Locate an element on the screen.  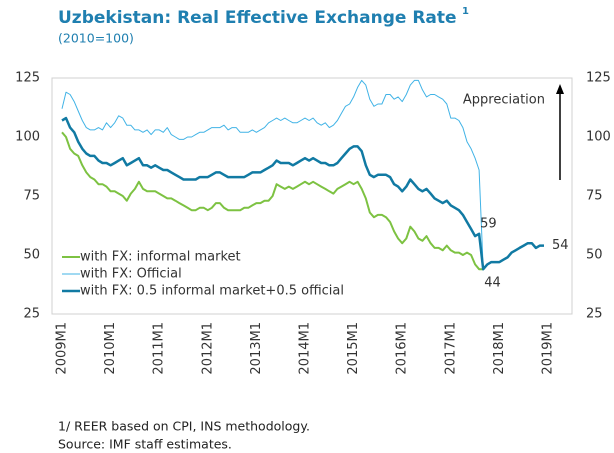
x-tick-label: 2009M1 is located at coordinates (62, 348).